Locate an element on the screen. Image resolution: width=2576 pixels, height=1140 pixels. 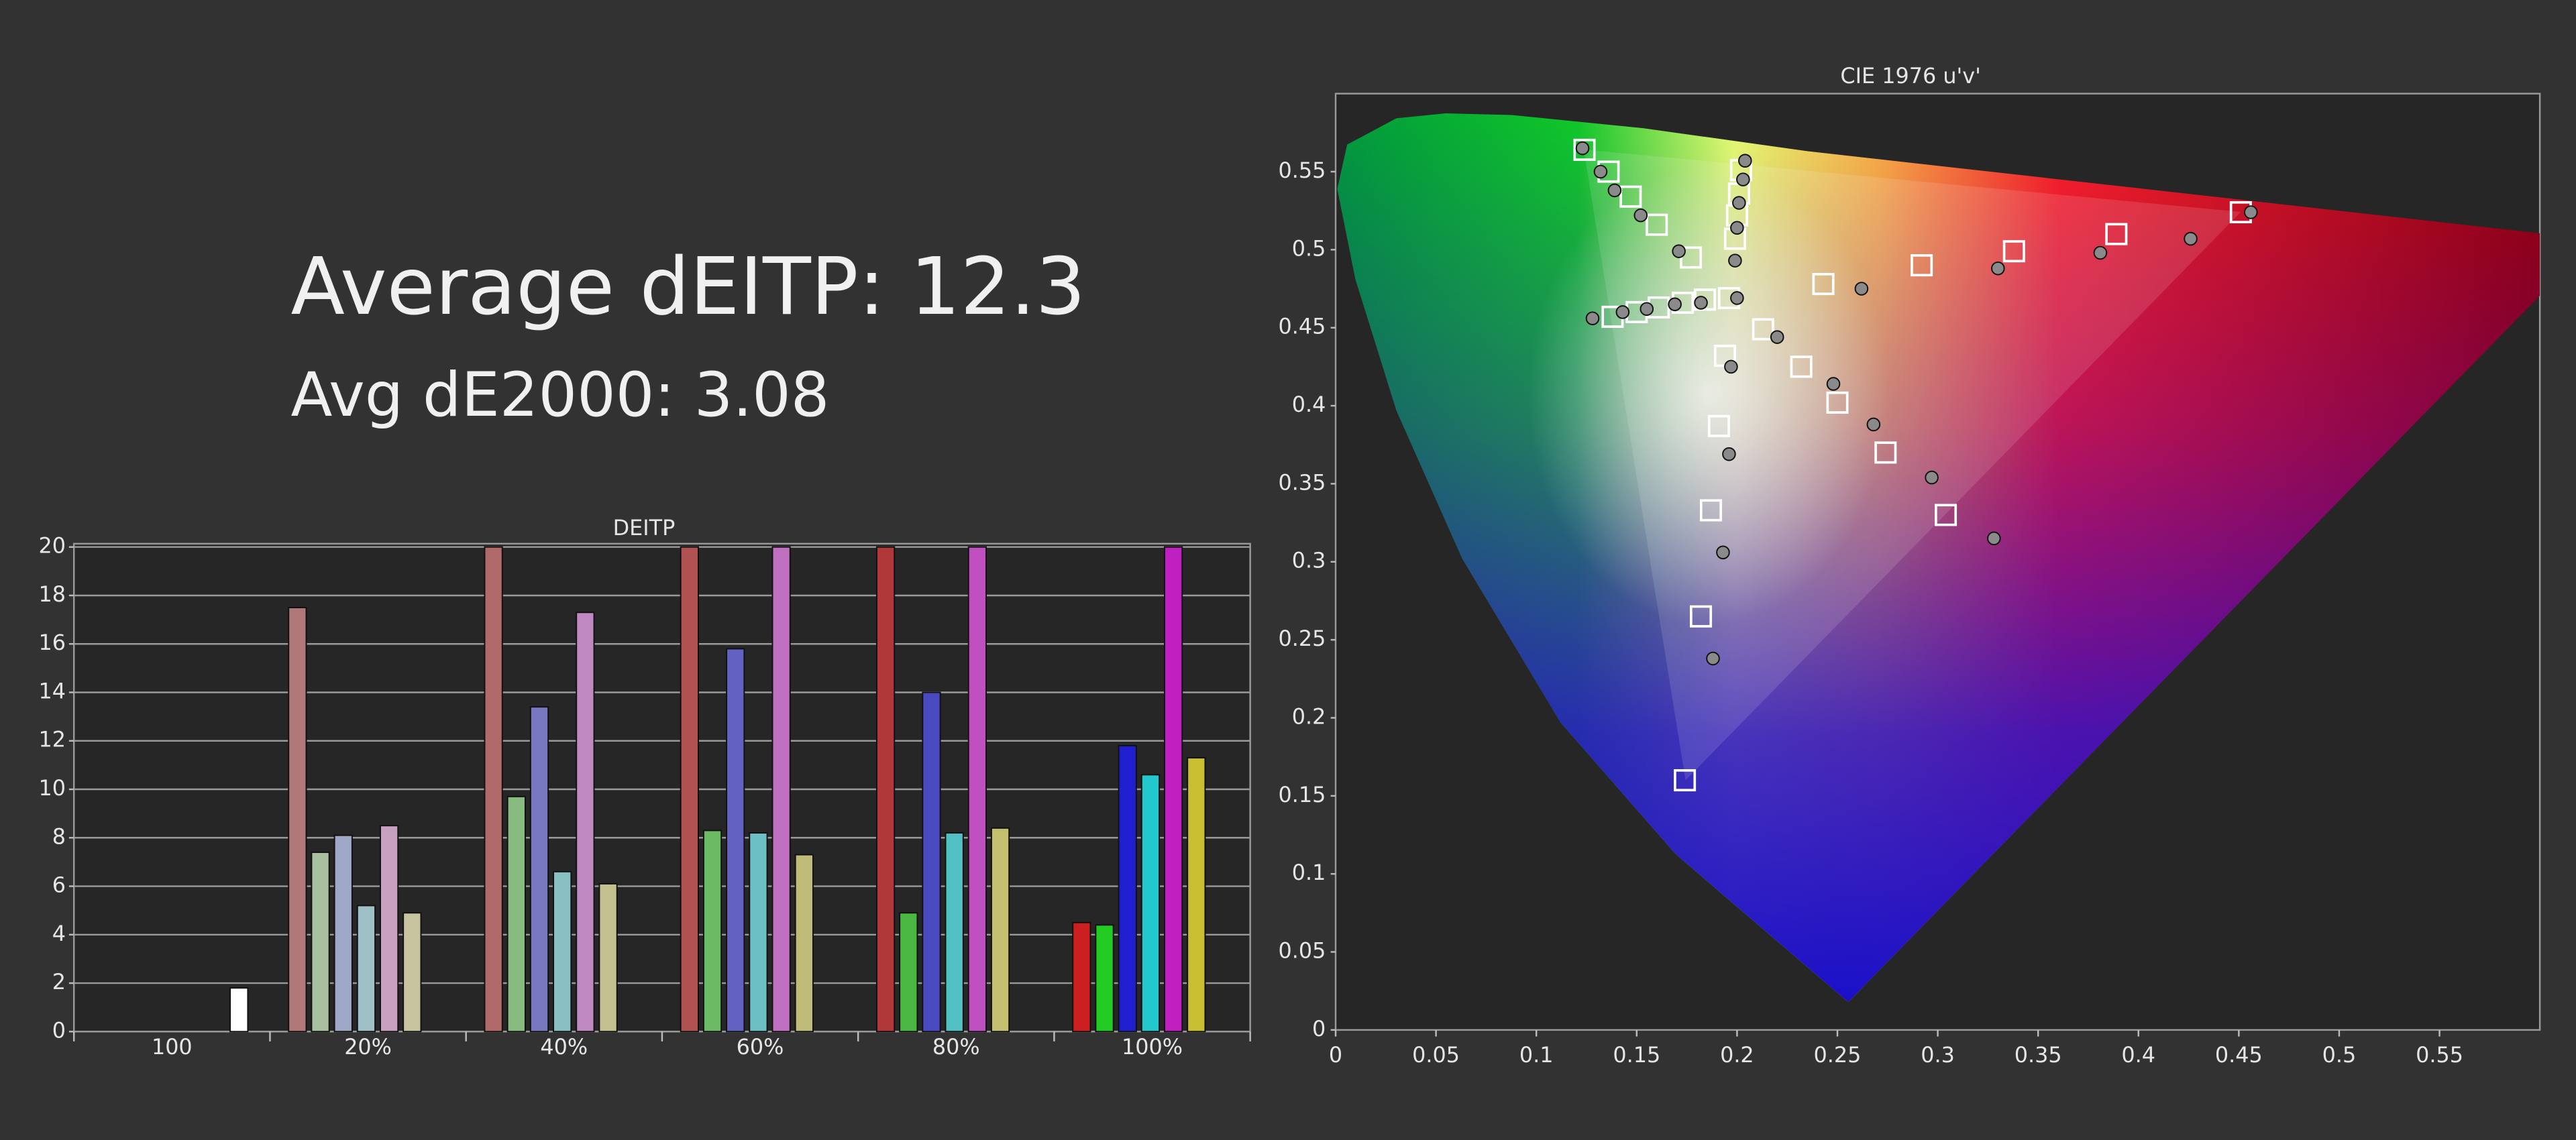
y-tick-label: 0.1 is located at coordinates (1309, 872).